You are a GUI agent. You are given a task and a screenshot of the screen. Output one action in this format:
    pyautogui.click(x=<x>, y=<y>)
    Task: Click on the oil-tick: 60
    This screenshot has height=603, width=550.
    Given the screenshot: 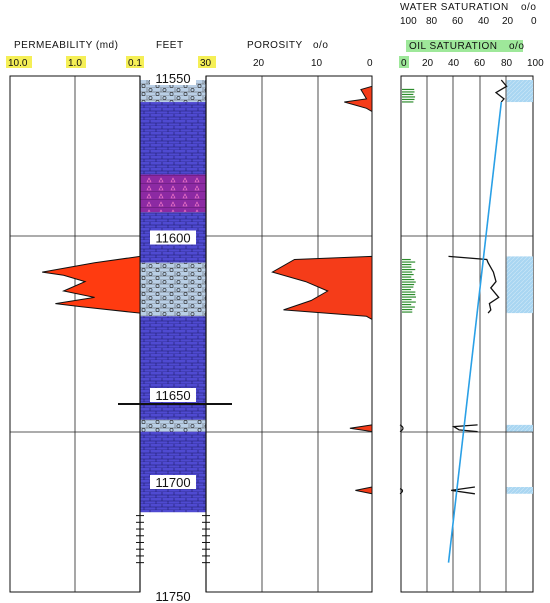 What is the action you would take?
    pyautogui.click(x=480, y=63)
    